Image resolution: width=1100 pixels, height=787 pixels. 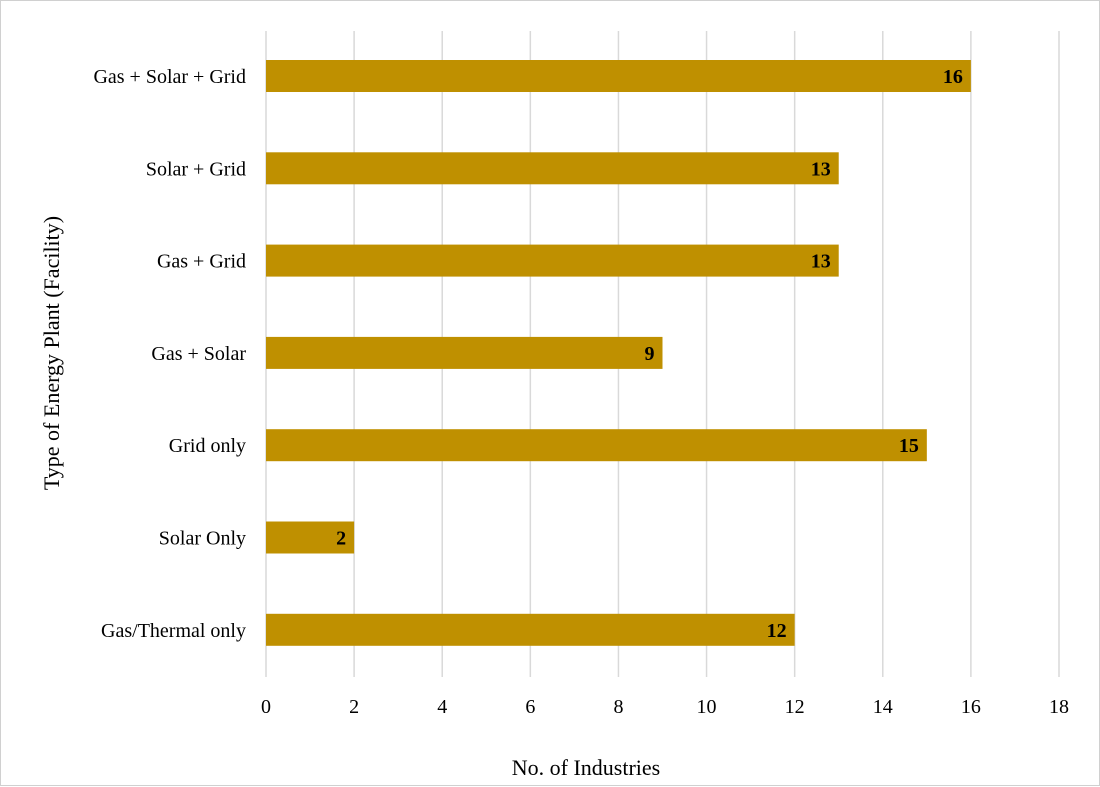 I want to click on data-label: 2, so click(x=341, y=539).